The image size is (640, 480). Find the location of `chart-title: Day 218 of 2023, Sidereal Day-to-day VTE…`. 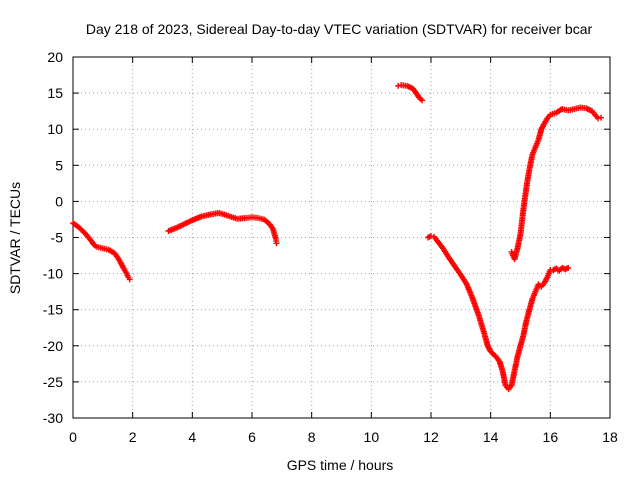

chart-title: Day 218 of 2023, Sidereal Day-to-day VTE… is located at coordinates (339, 29).